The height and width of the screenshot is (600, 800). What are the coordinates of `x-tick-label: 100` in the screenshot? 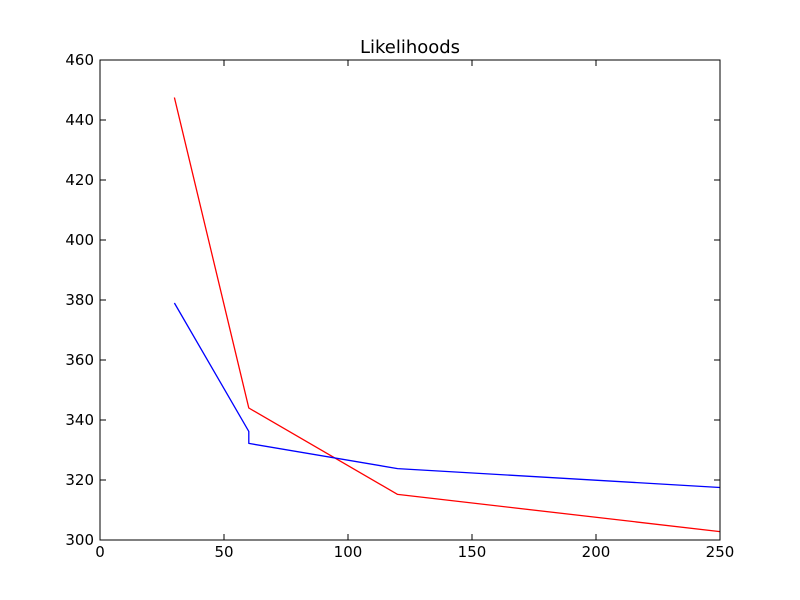 It's located at (348, 552).